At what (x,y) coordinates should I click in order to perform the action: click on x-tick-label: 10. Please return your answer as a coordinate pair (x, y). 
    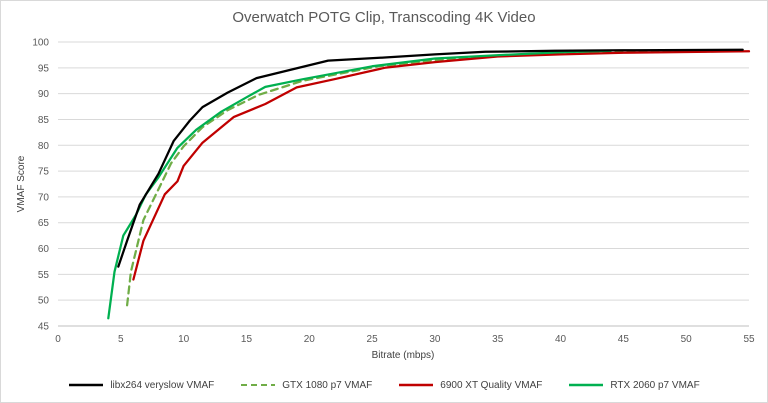
    Looking at the image, I should click on (184, 339).